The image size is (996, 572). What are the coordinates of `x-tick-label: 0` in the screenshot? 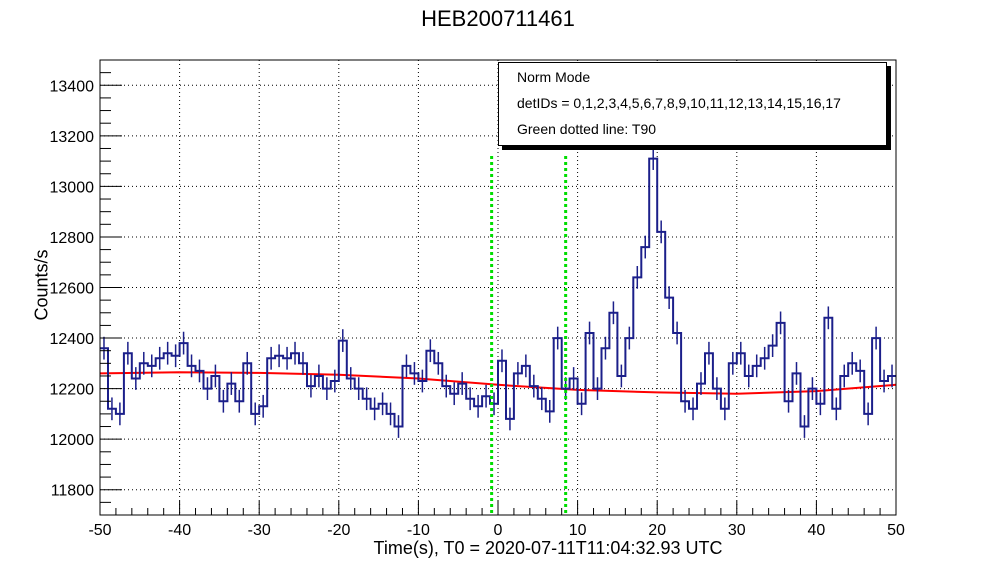 It's located at (498, 530).